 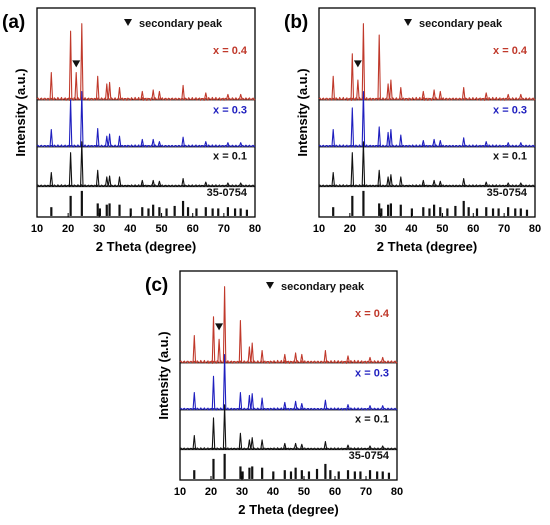 What do you see at coordinates (13, 22) in the screenshot?
I see `panel-label: (a)` at bounding box center [13, 22].